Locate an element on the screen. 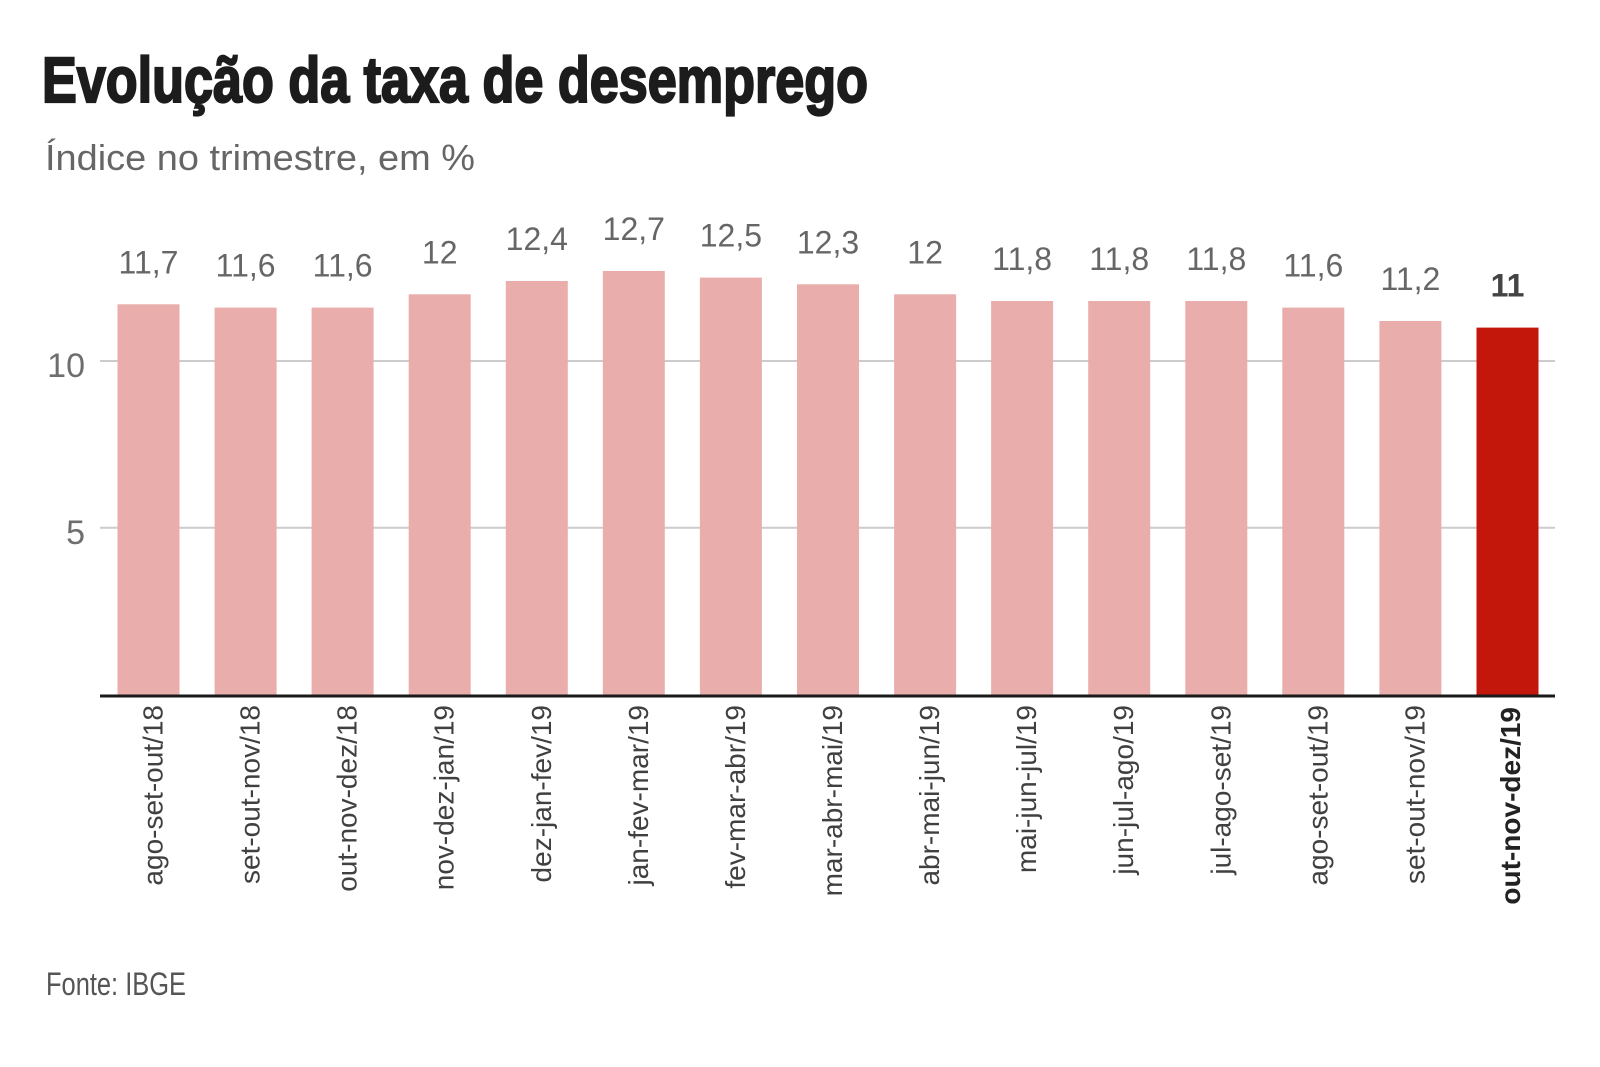 This screenshot has height=1067, width=1600. svg-text: set-out-nov/18 is located at coordinates (250, 794).